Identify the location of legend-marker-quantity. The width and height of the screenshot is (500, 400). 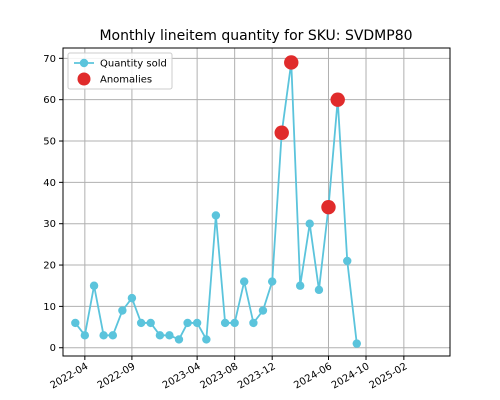
(84, 63).